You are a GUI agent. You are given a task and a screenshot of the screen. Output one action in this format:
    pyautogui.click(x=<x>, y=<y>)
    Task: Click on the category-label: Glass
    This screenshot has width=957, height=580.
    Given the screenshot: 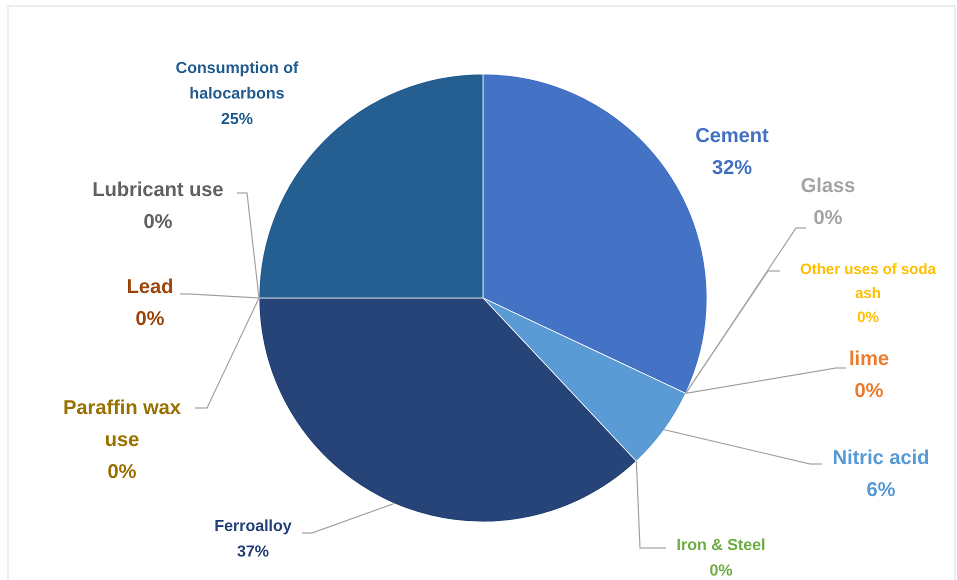 What is the action you would take?
    pyautogui.click(x=828, y=186)
    